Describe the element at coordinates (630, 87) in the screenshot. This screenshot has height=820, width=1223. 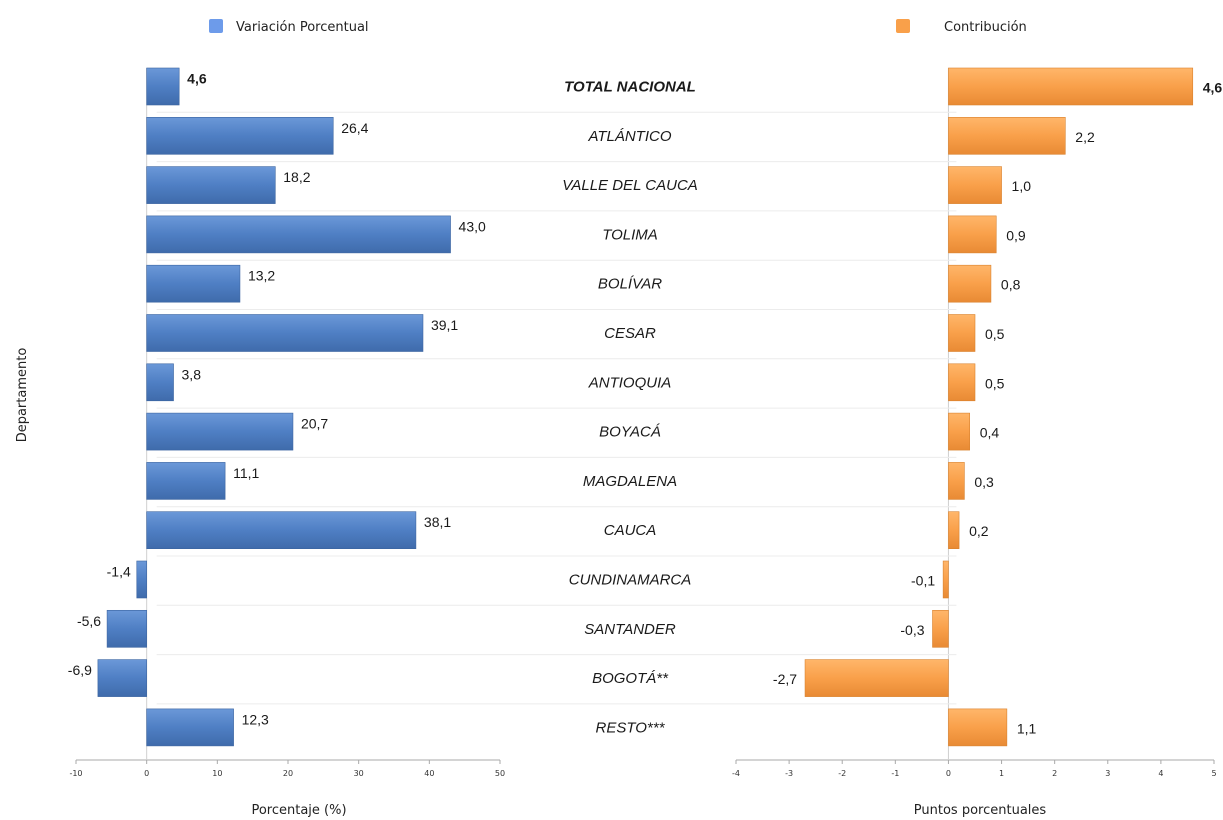
I see `category-label: TOTAL NACIONAL` at that location.